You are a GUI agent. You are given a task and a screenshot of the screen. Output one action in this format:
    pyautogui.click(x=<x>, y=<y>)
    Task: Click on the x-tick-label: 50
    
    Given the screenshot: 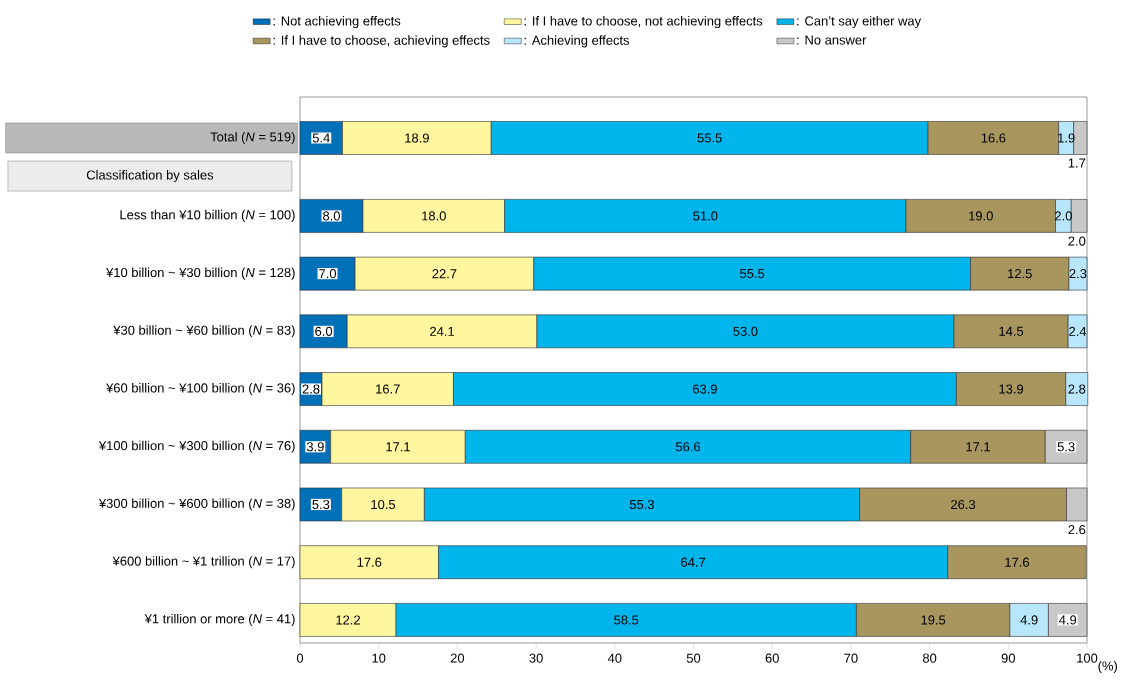 What is the action you would take?
    pyautogui.click(x=693, y=658)
    